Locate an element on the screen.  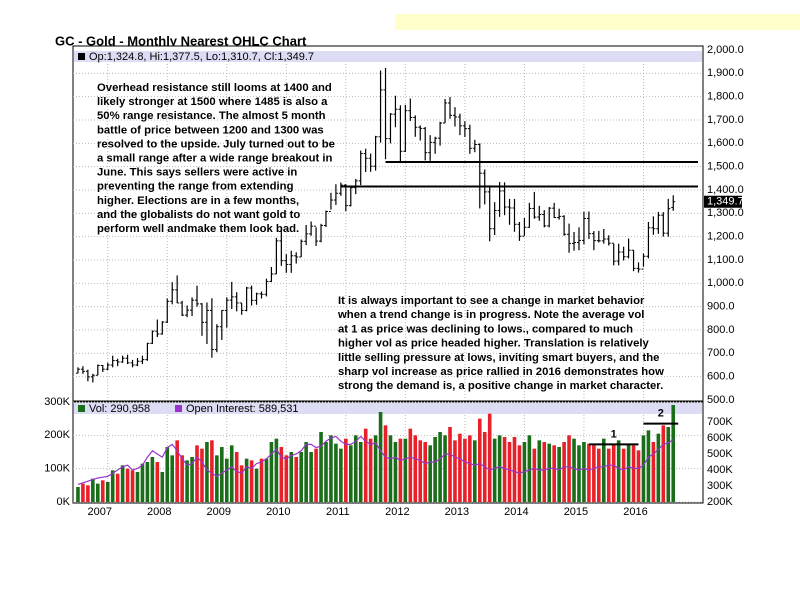
x-tick-label: 2007 is located at coordinates (99, 512).